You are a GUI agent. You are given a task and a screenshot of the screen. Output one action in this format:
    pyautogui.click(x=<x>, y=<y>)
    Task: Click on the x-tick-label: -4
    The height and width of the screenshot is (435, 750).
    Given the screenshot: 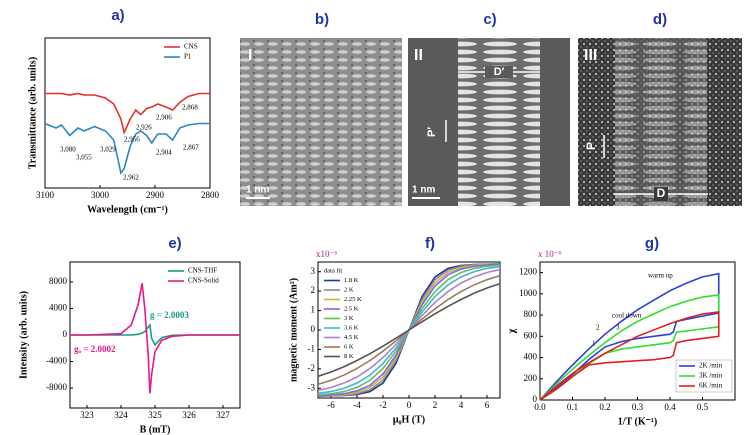 What is the action you would take?
    pyautogui.click(x=357, y=405)
    